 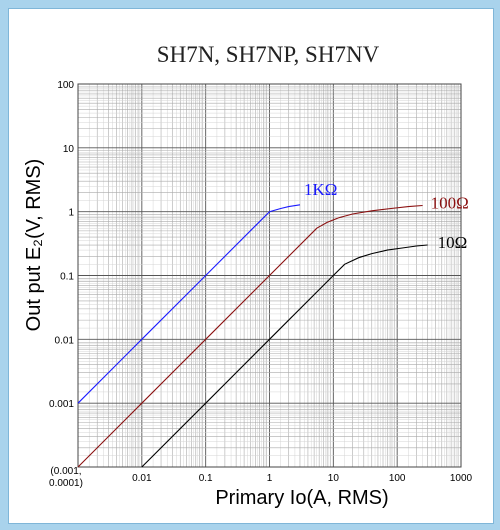 What do you see at coordinates (268, 54) in the screenshot?
I see `chart-title: SH7N, SH7NP, SH7NV` at bounding box center [268, 54].